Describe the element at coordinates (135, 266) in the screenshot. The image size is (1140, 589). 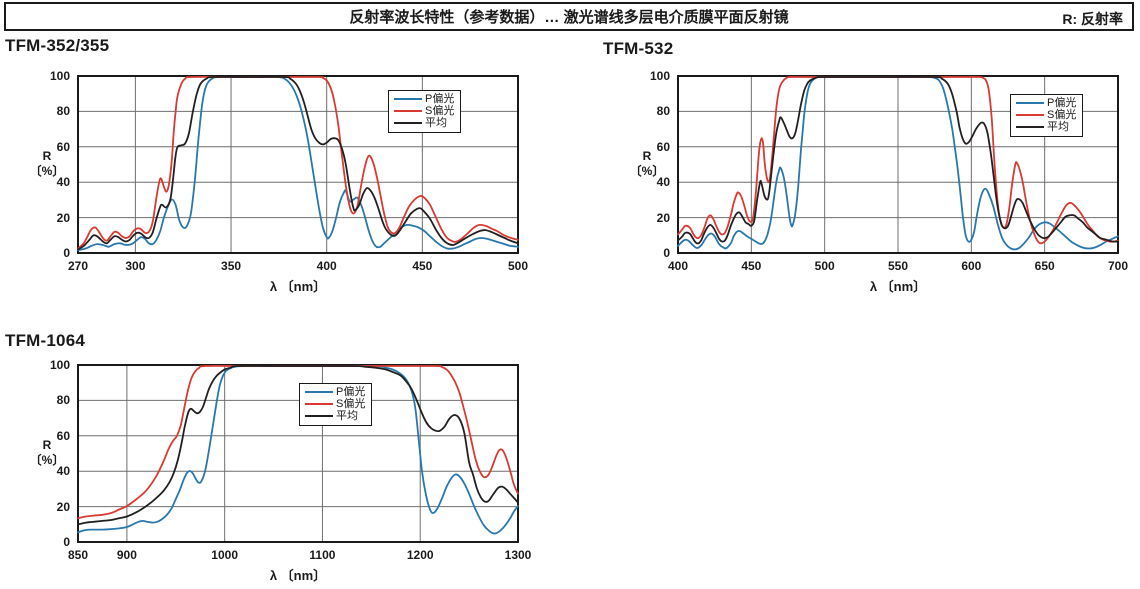
I see `x-tick-label: 300` at that location.